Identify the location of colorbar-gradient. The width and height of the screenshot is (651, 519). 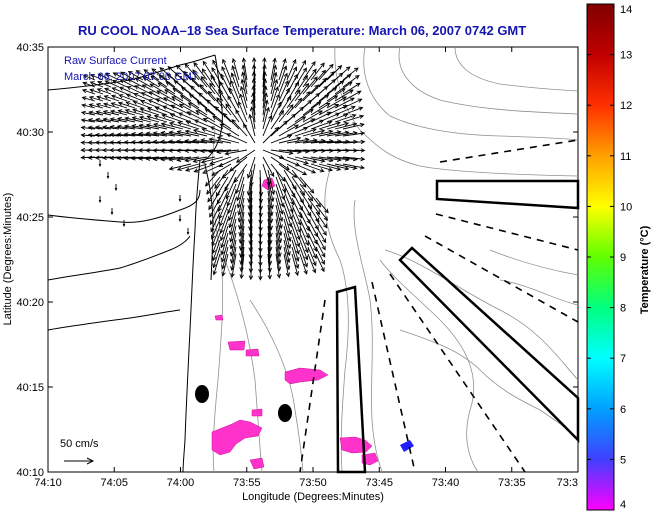
(600, 257).